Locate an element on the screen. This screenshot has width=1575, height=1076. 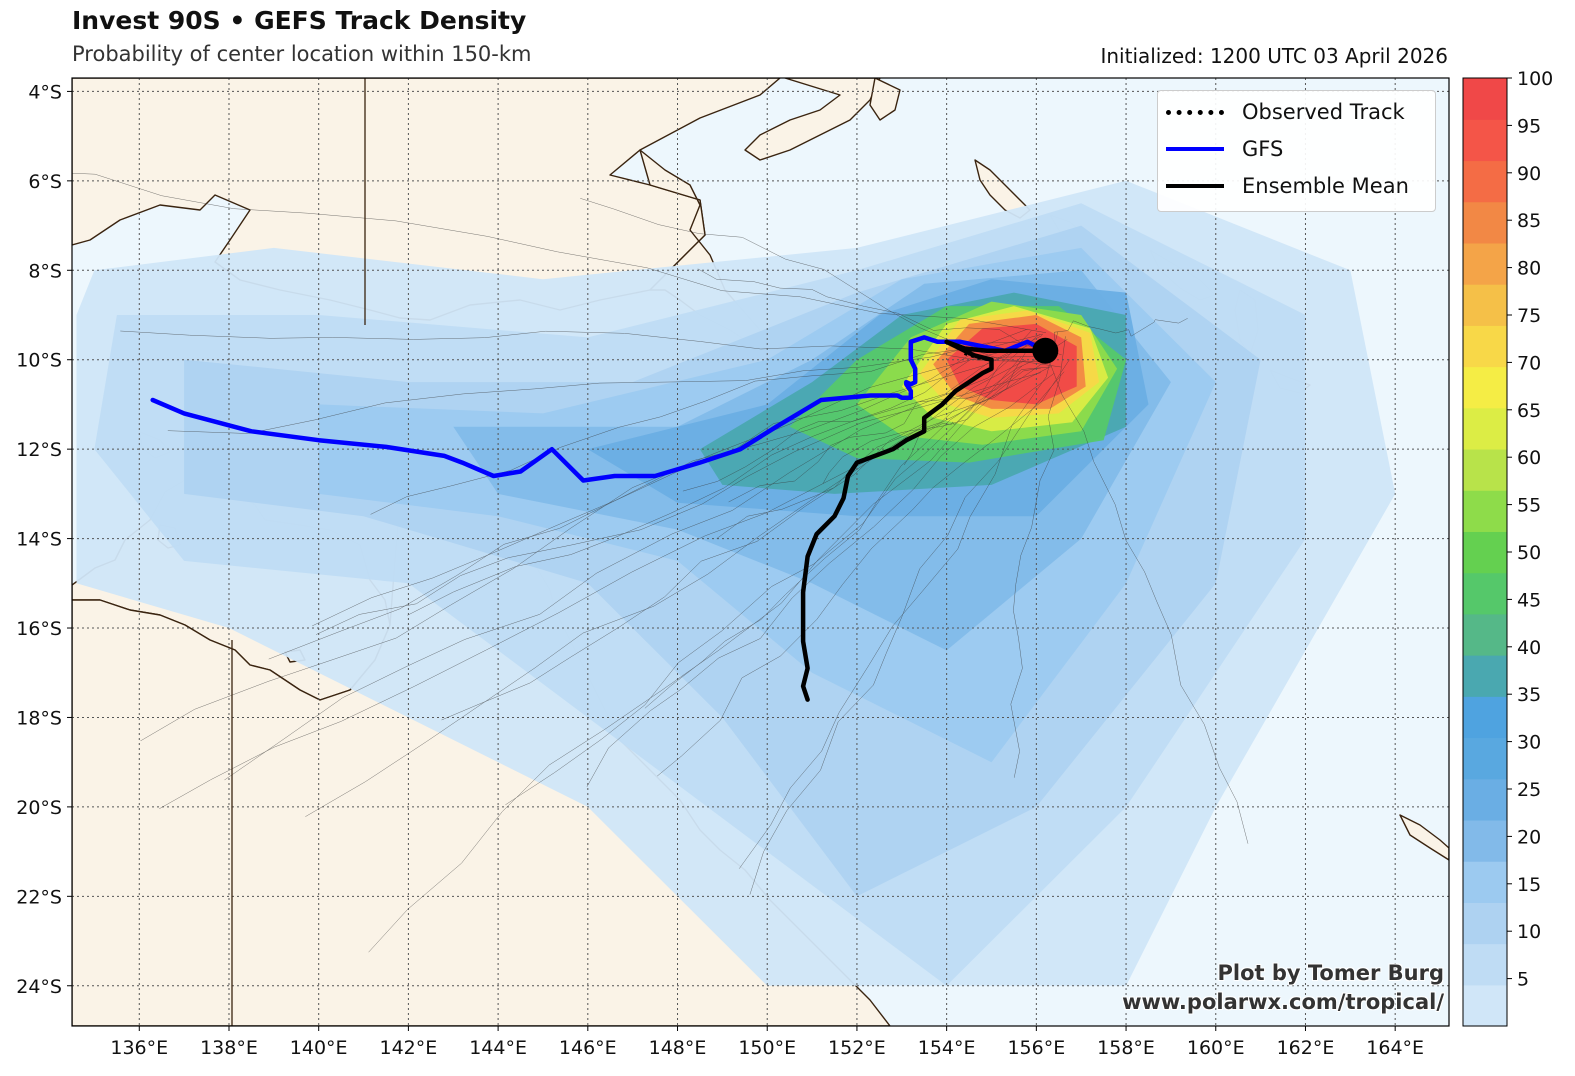
legend-item-observed: Observed Track is located at coordinates (1285, 112).